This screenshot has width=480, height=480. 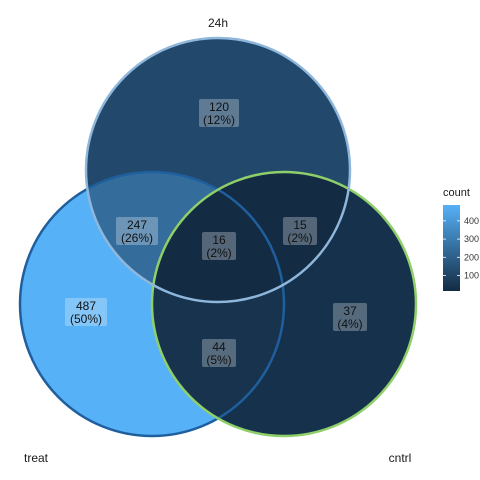 What do you see at coordinates (218, 23) in the screenshot?
I see `set-label-24h: 24h` at bounding box center [218, 23].